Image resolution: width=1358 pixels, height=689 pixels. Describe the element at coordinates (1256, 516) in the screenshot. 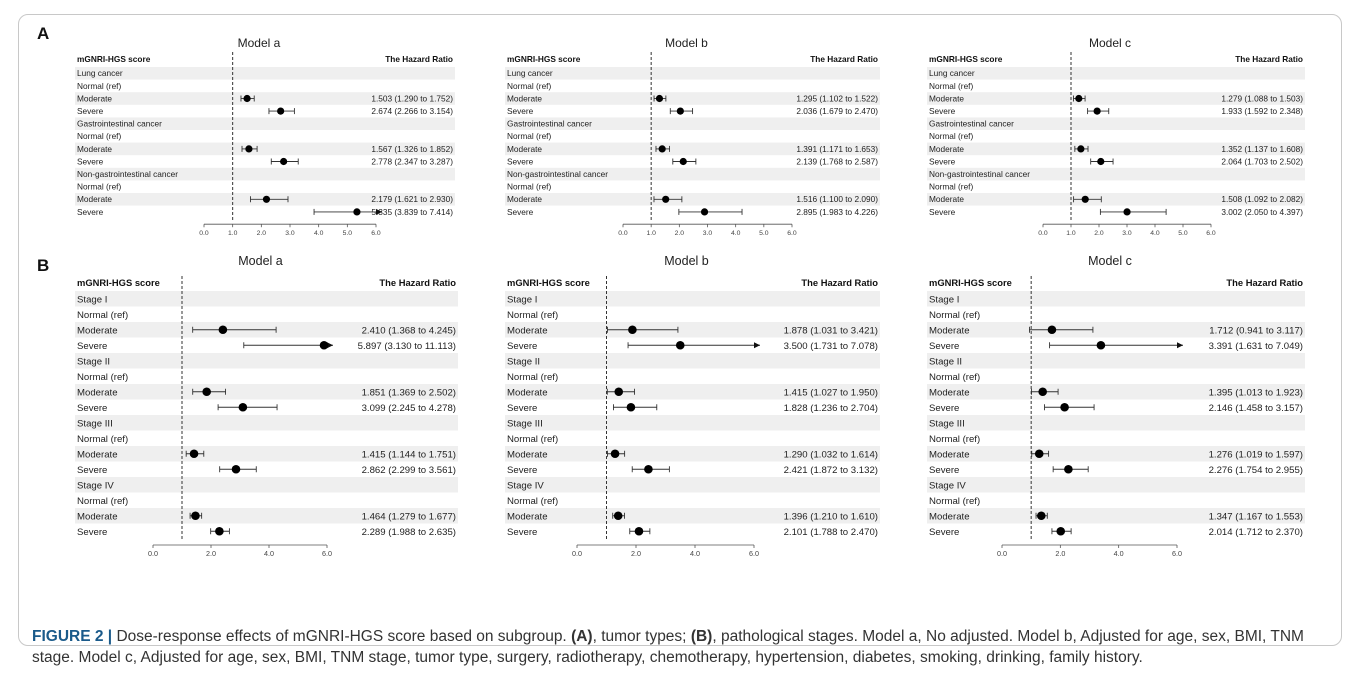

I see `plot-b-3-hr-text: 1.347 (1.167 to 1.553)` at that location.